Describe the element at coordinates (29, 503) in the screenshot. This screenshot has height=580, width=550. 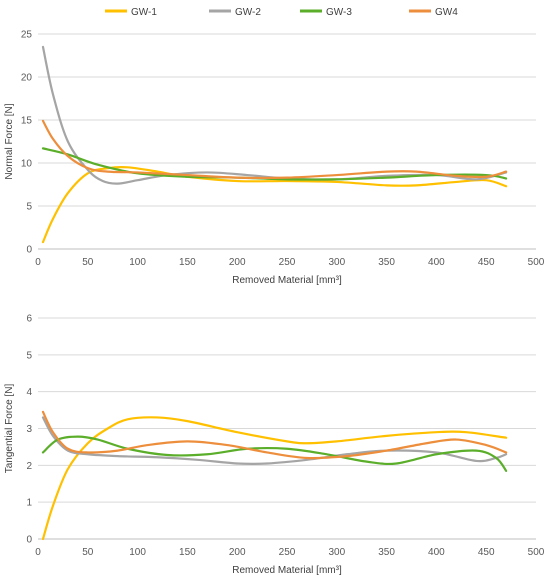
I see `y-tick-label: 1` at that location.